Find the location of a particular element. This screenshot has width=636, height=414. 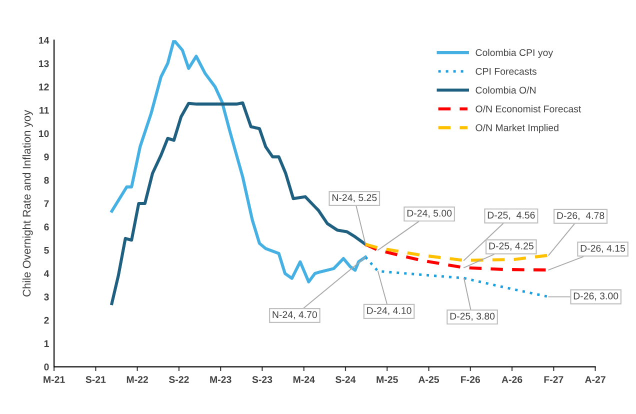

y-tick-label: 10 is located at coordinates (44, 134).